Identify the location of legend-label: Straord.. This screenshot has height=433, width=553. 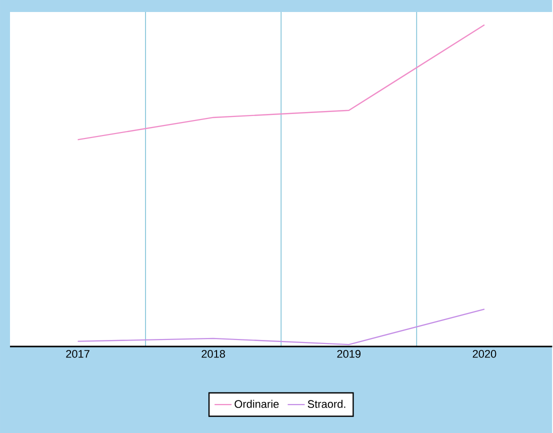
(327, 404).